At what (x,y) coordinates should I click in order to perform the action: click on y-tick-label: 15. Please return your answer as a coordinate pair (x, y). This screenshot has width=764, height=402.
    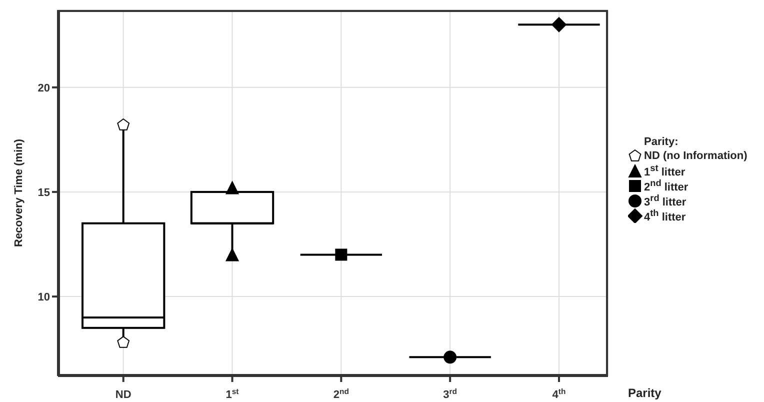
    Looking at the image, I should click on (44, 192).